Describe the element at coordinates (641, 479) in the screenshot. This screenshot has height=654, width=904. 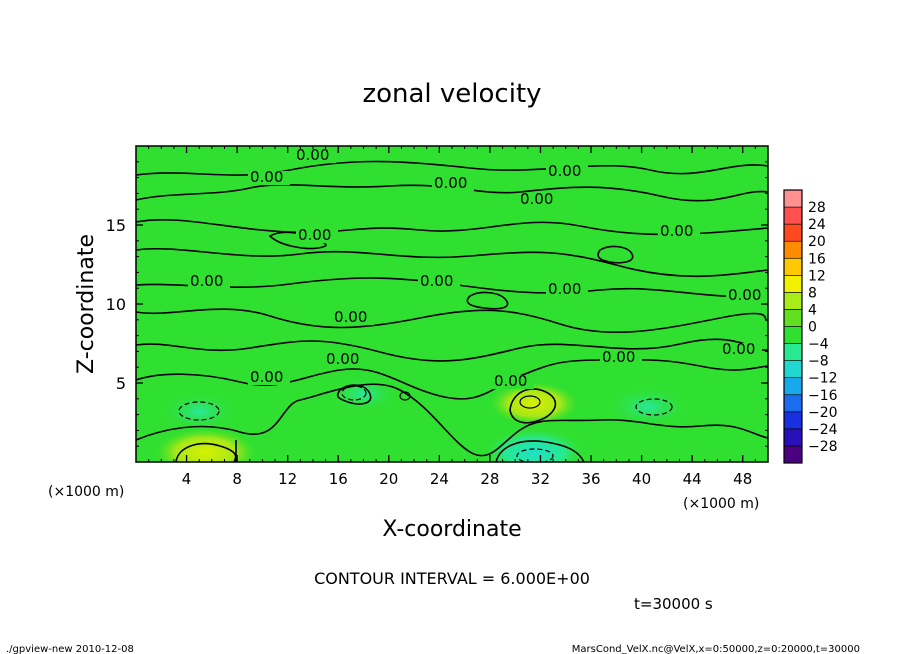
I see `x-tick-label: 40` at that location.